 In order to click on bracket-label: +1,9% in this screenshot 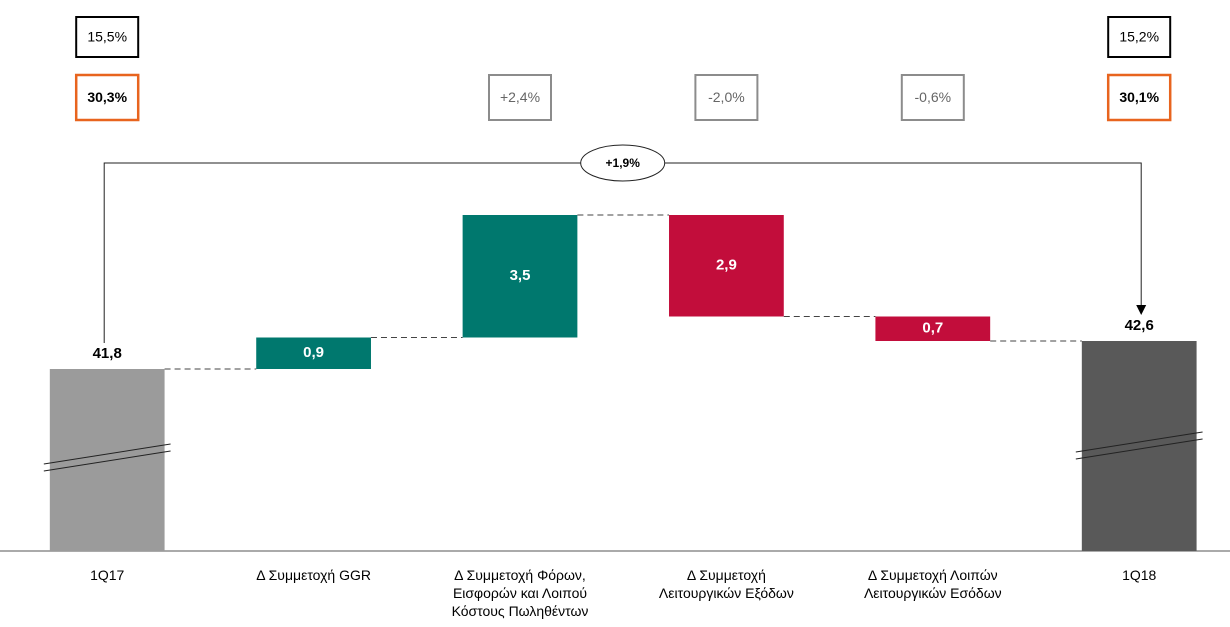, I will do `click(623, 163)`.